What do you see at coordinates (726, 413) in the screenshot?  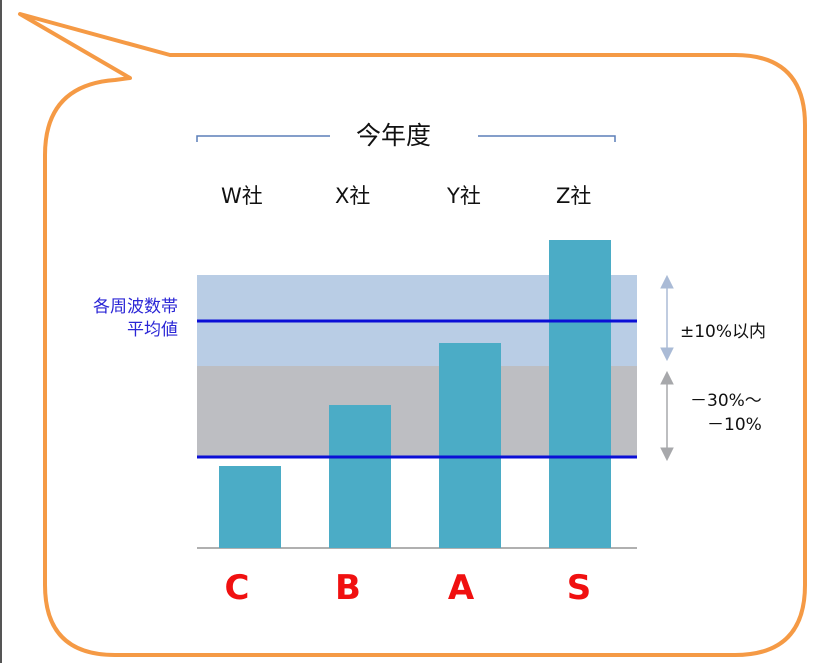 I see `lower-band-label: －30%～ －10%` at bounding box center [726, 413].